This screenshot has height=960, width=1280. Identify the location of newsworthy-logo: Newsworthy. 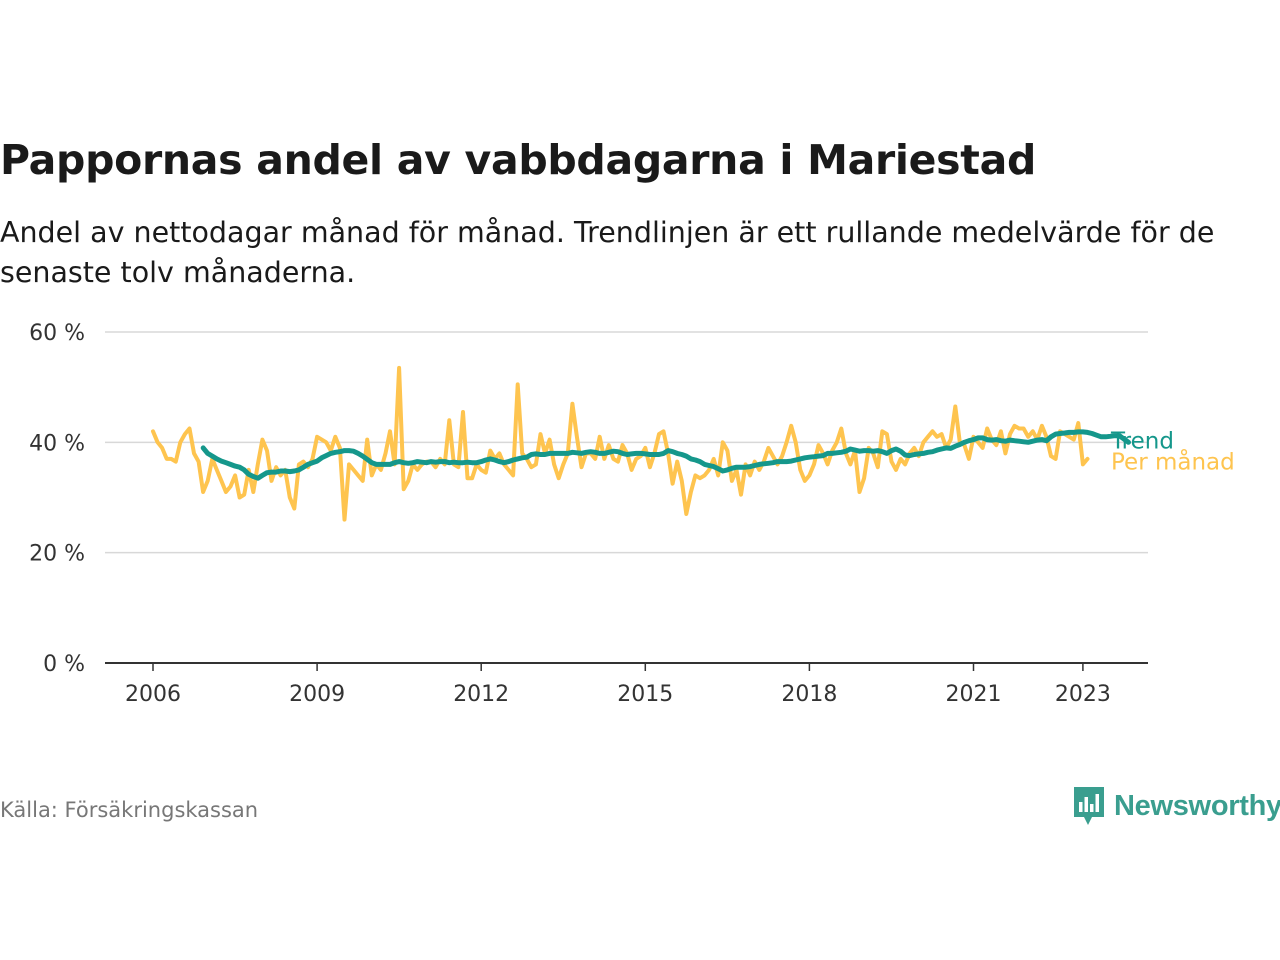
(1176, 806).